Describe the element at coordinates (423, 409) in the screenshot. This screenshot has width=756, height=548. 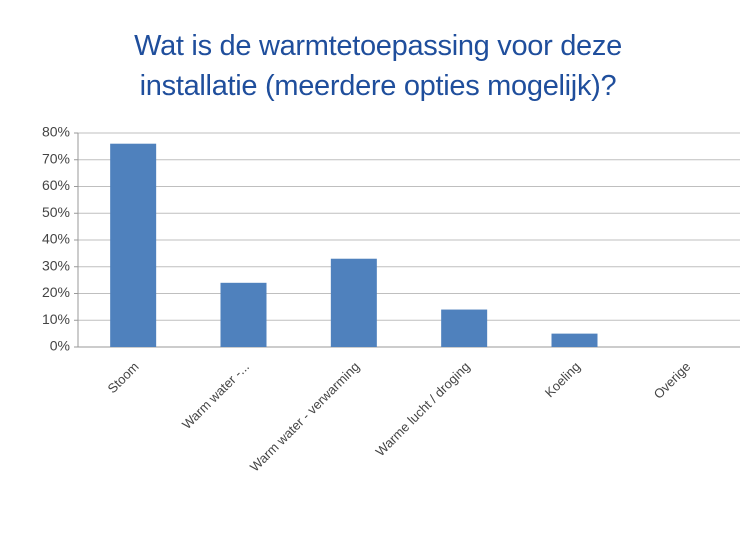
I see `x-tick-label: Warme lucht / droging` at that location.